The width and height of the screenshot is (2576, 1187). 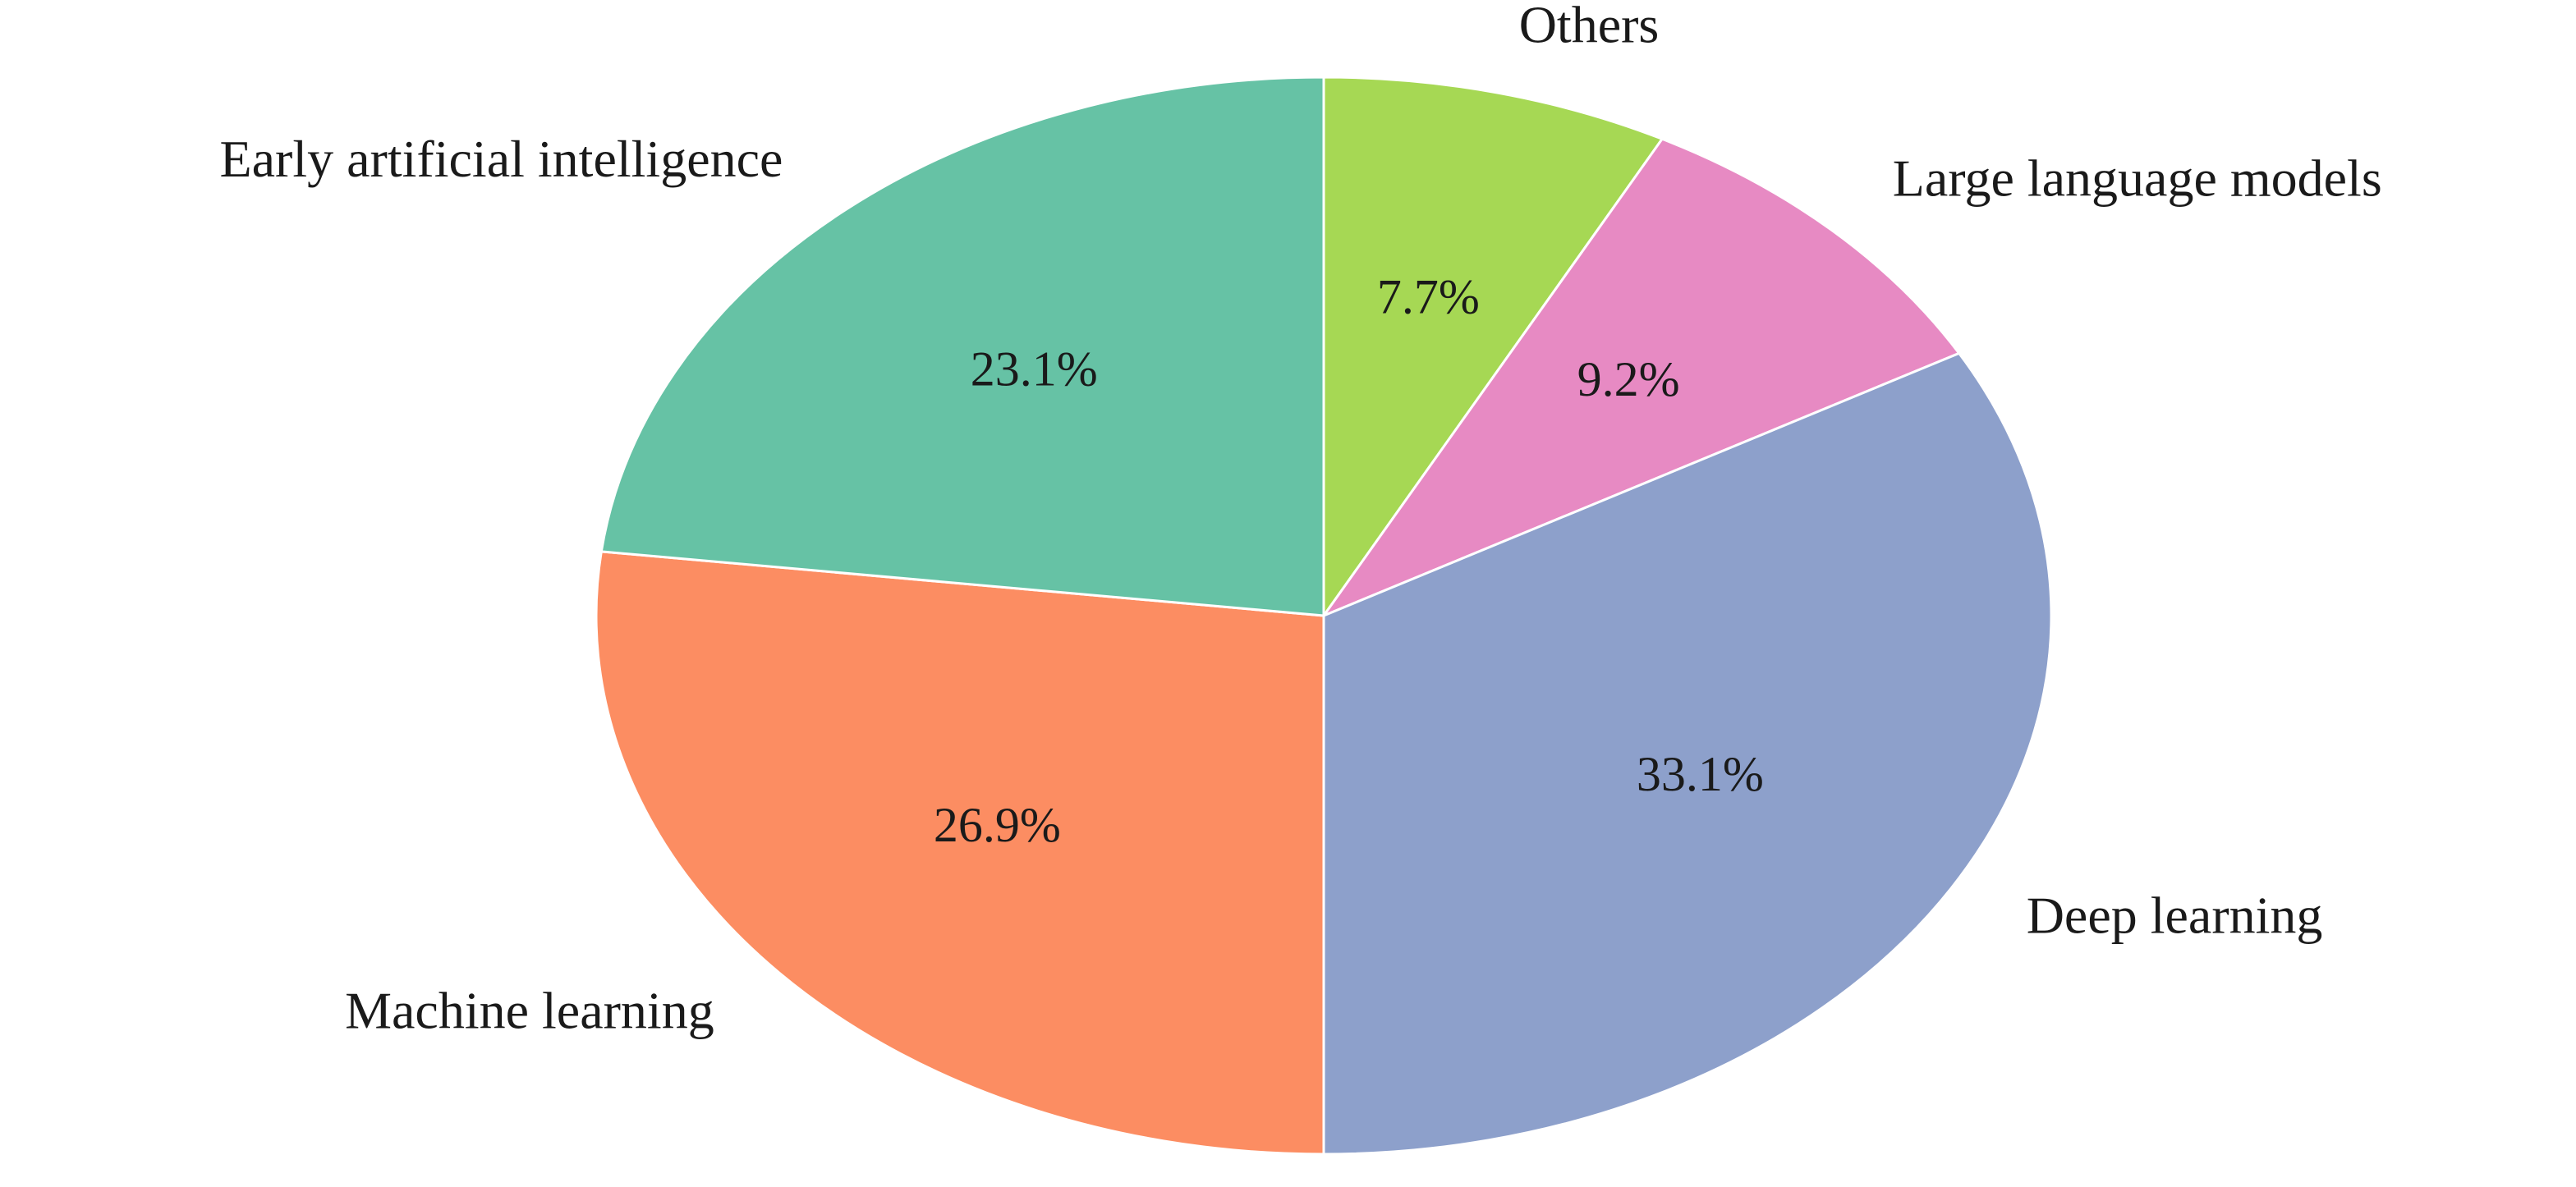 I want to click on pie-slice-category-label-3: Machine learning, so click(x=529, y=1010).